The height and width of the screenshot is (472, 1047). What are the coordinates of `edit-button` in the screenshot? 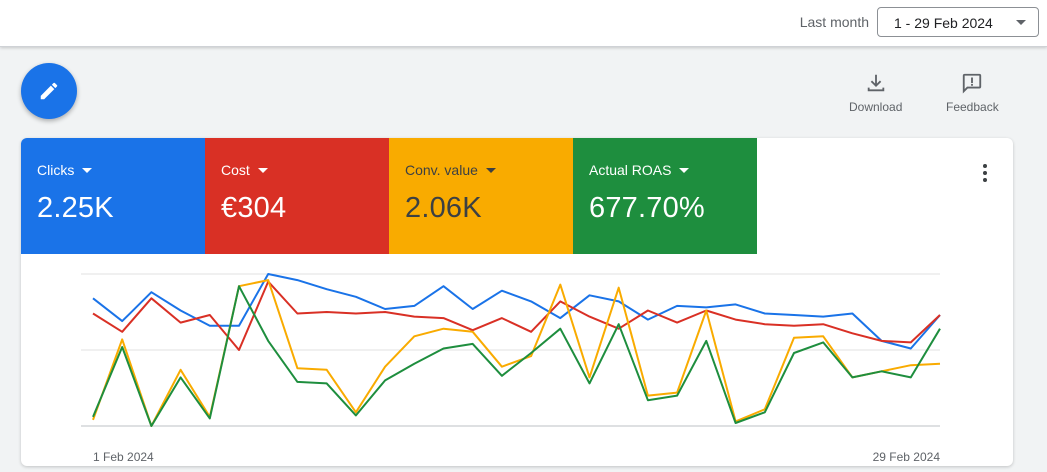 It's located at (49, 91).